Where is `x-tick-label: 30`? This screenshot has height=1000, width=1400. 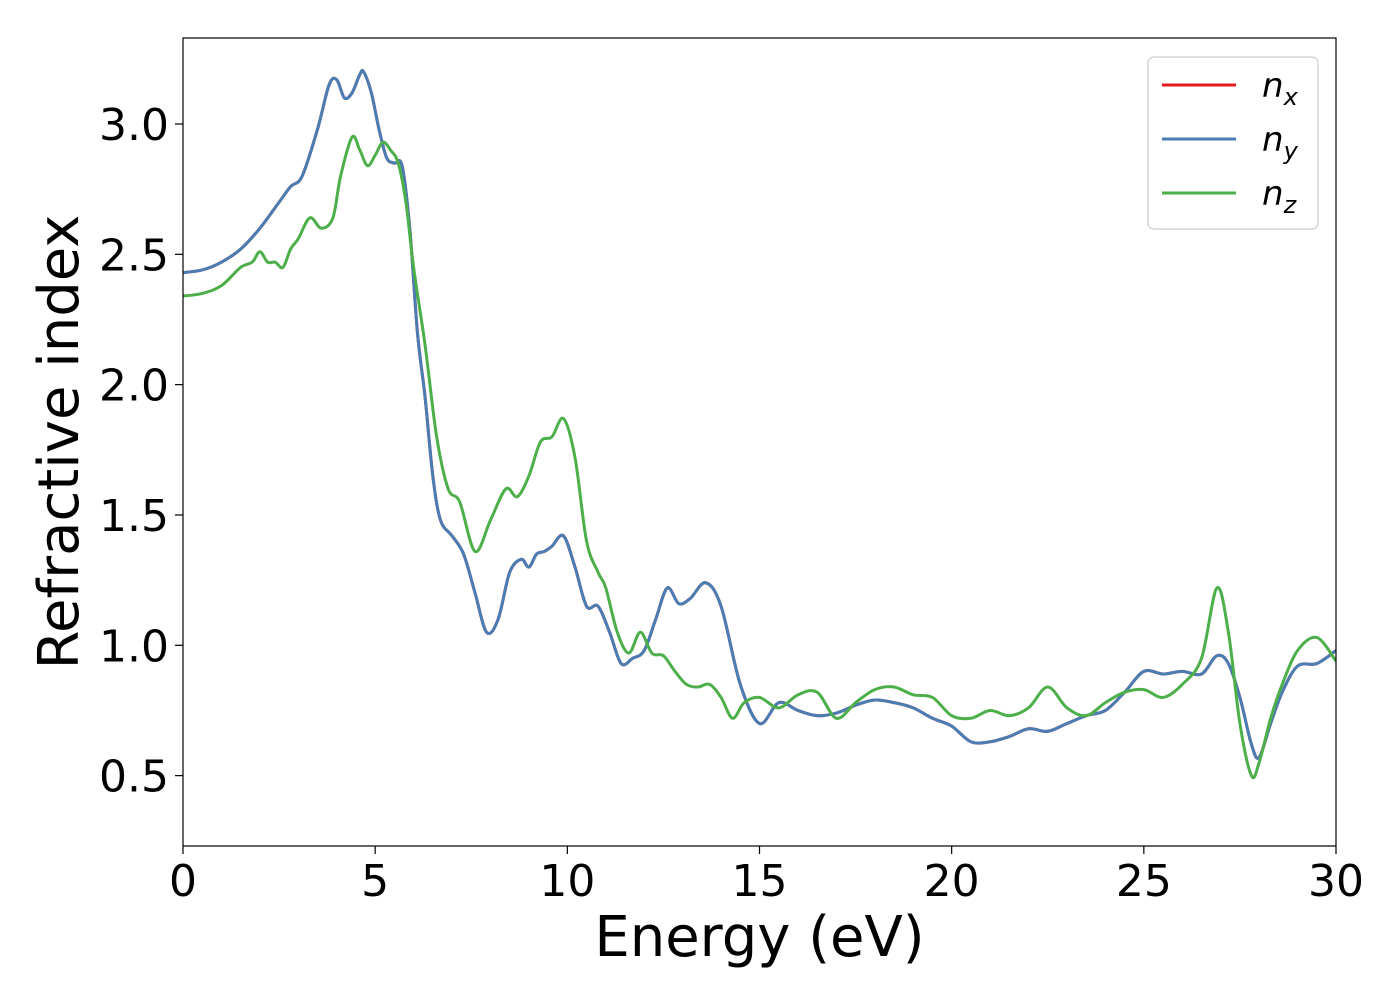 x-tick-label: 30 is located at coordinates (1336, 881).